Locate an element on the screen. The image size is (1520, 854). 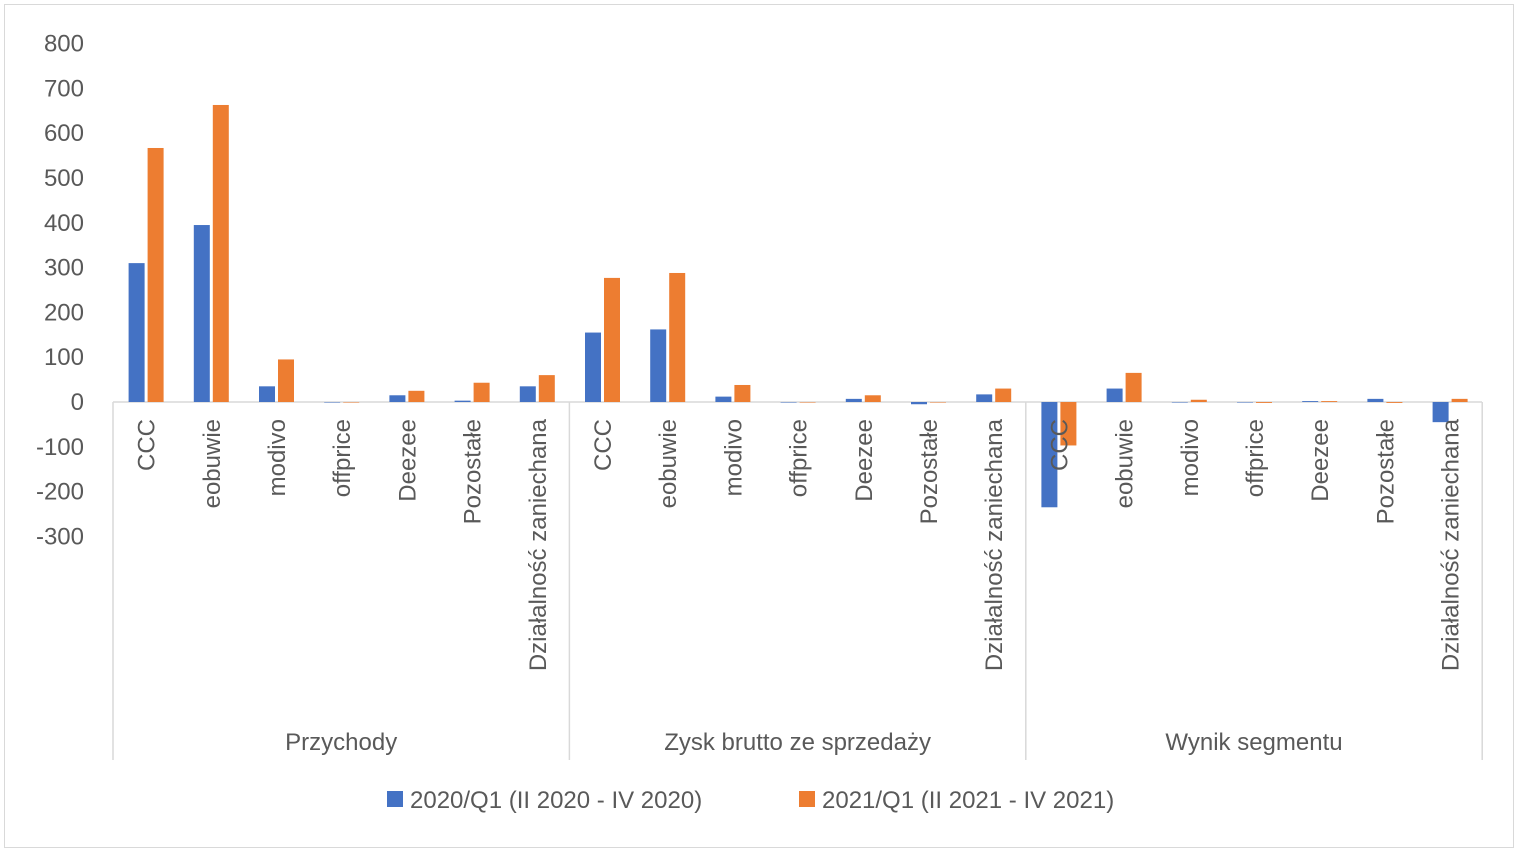
x-group-label: Wynik segmentu is located at coordinates (1253, 742).